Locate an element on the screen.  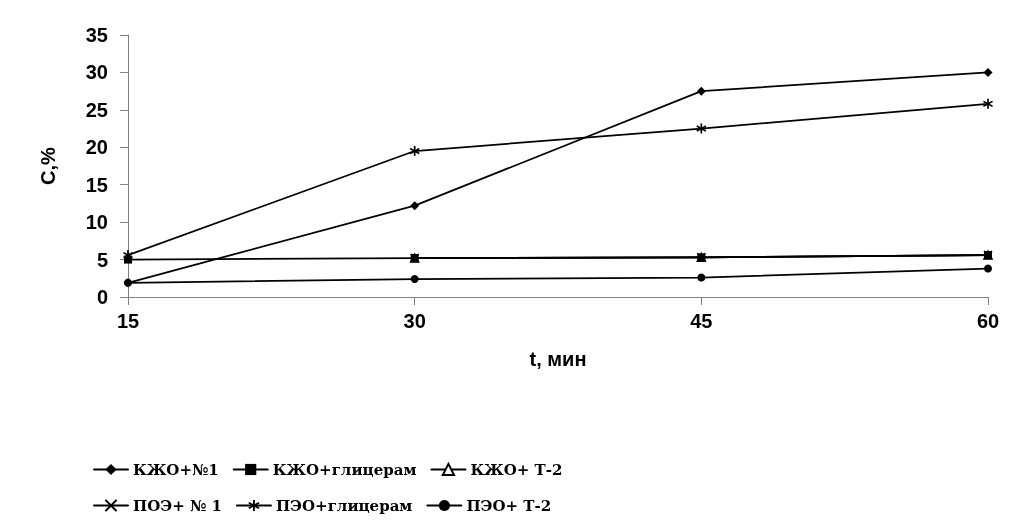
x-tick-label: 30 is located at coordinates (414, 321).